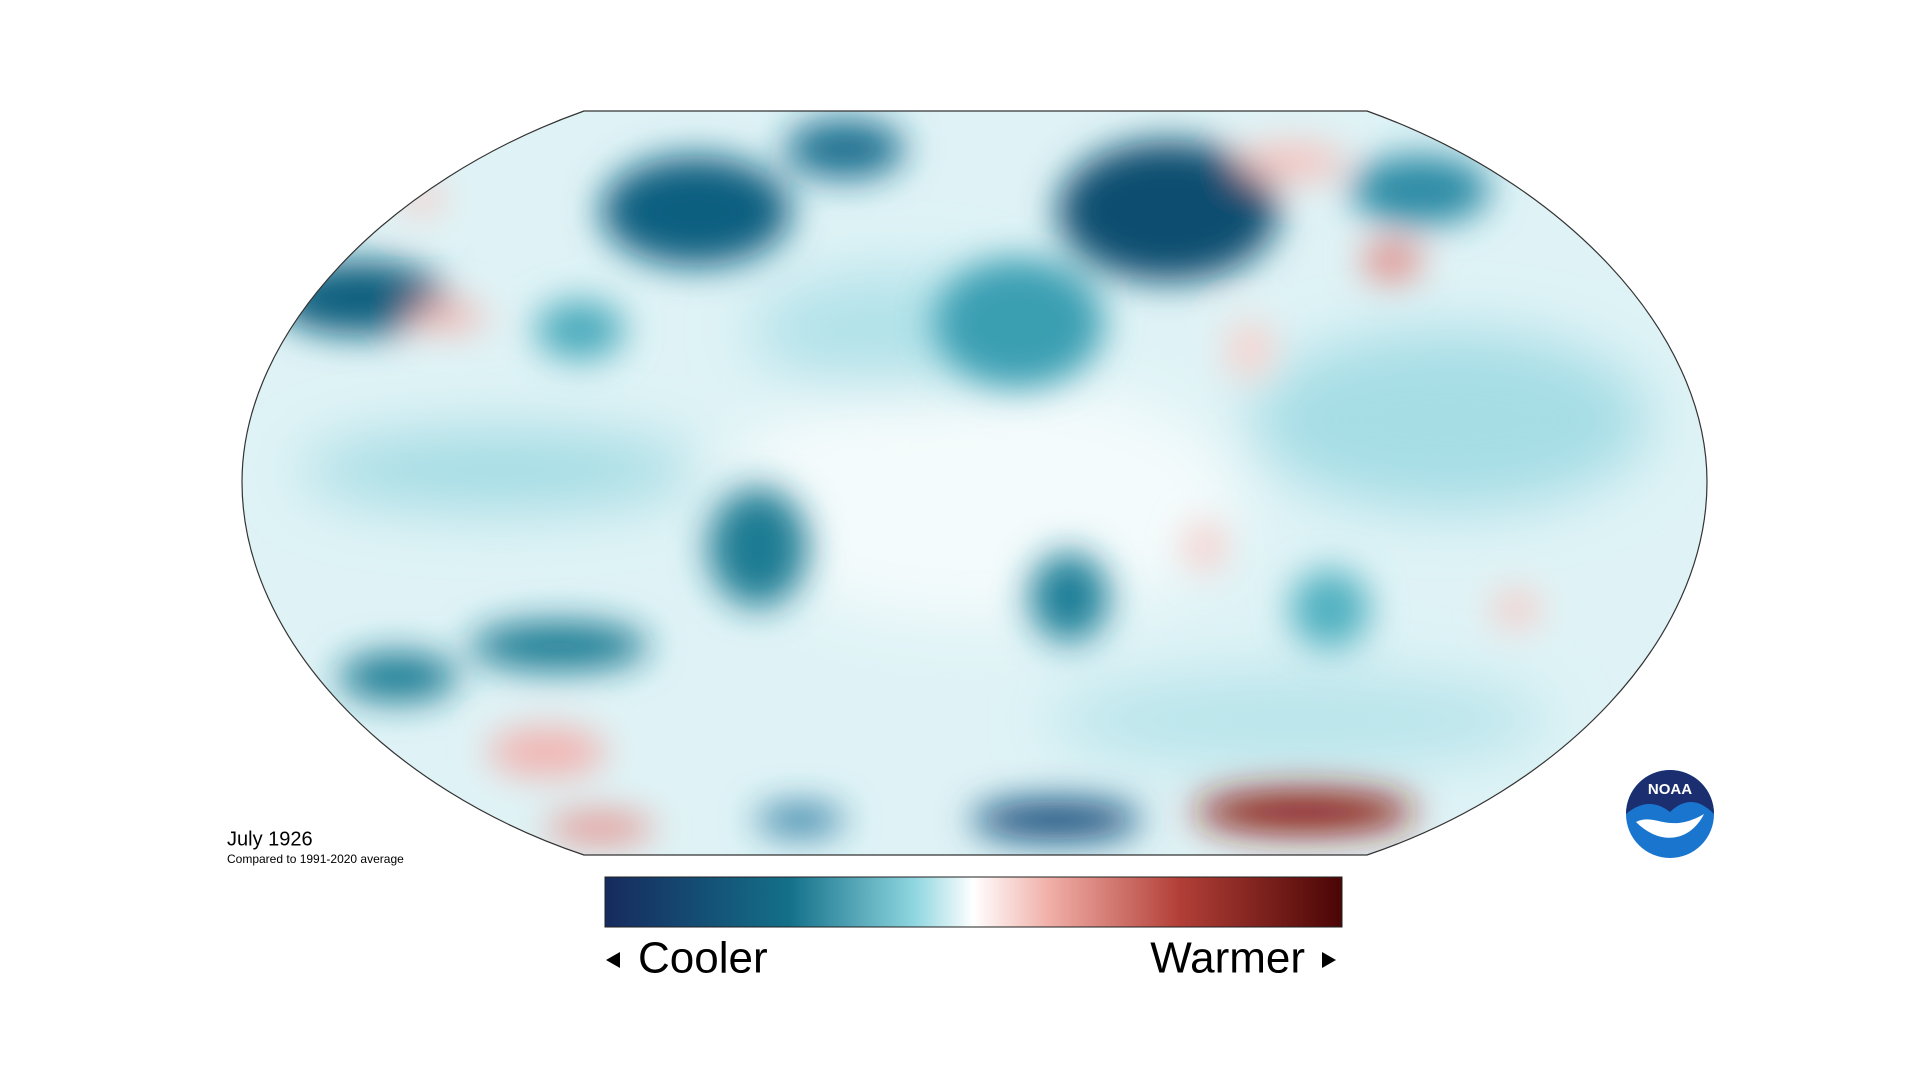  I want to click on map-title: July 1926, so click(270, 839).